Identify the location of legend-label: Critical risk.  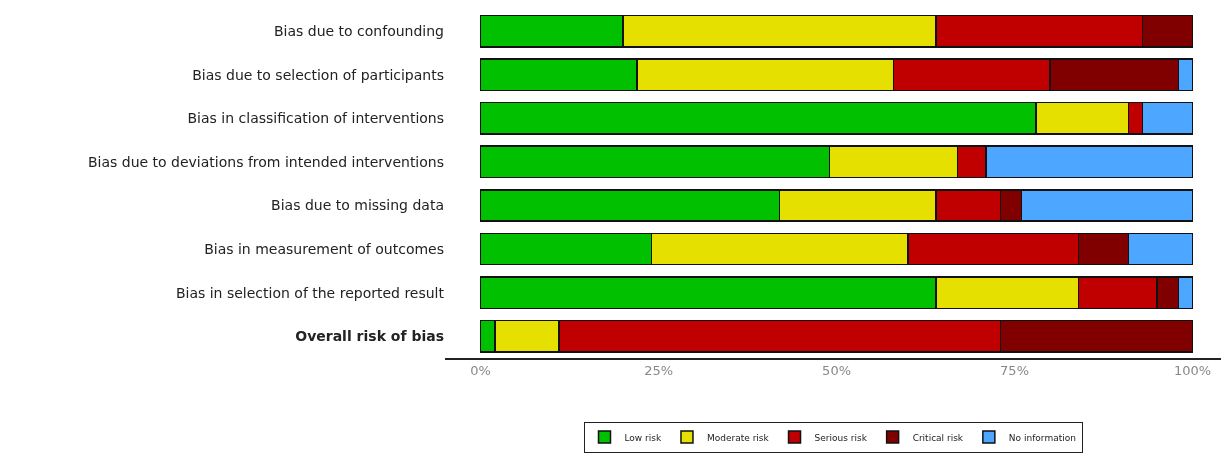
(938, 437).